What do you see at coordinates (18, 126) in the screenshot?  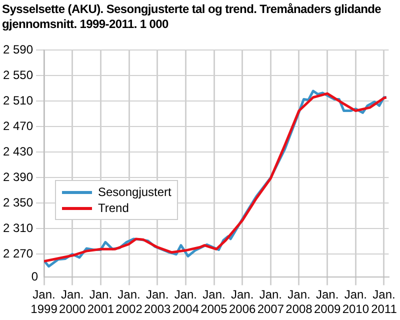 I see `y-tick-label: 2 470` at bounding box center [18, 126].